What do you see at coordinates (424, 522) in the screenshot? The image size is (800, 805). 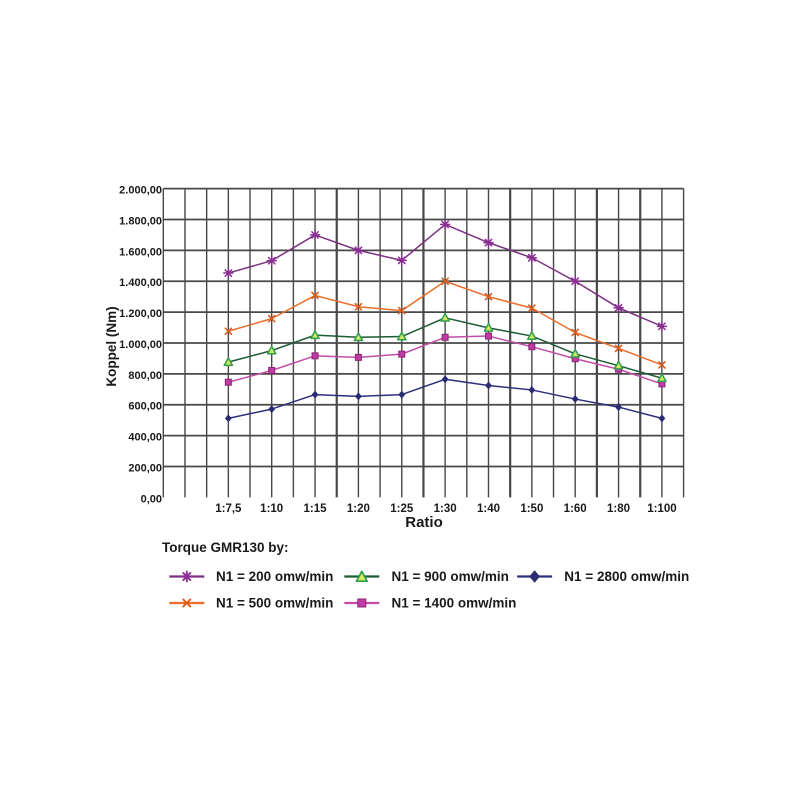 I see `svg-text: Ratio` at bounding box center [424, 522].